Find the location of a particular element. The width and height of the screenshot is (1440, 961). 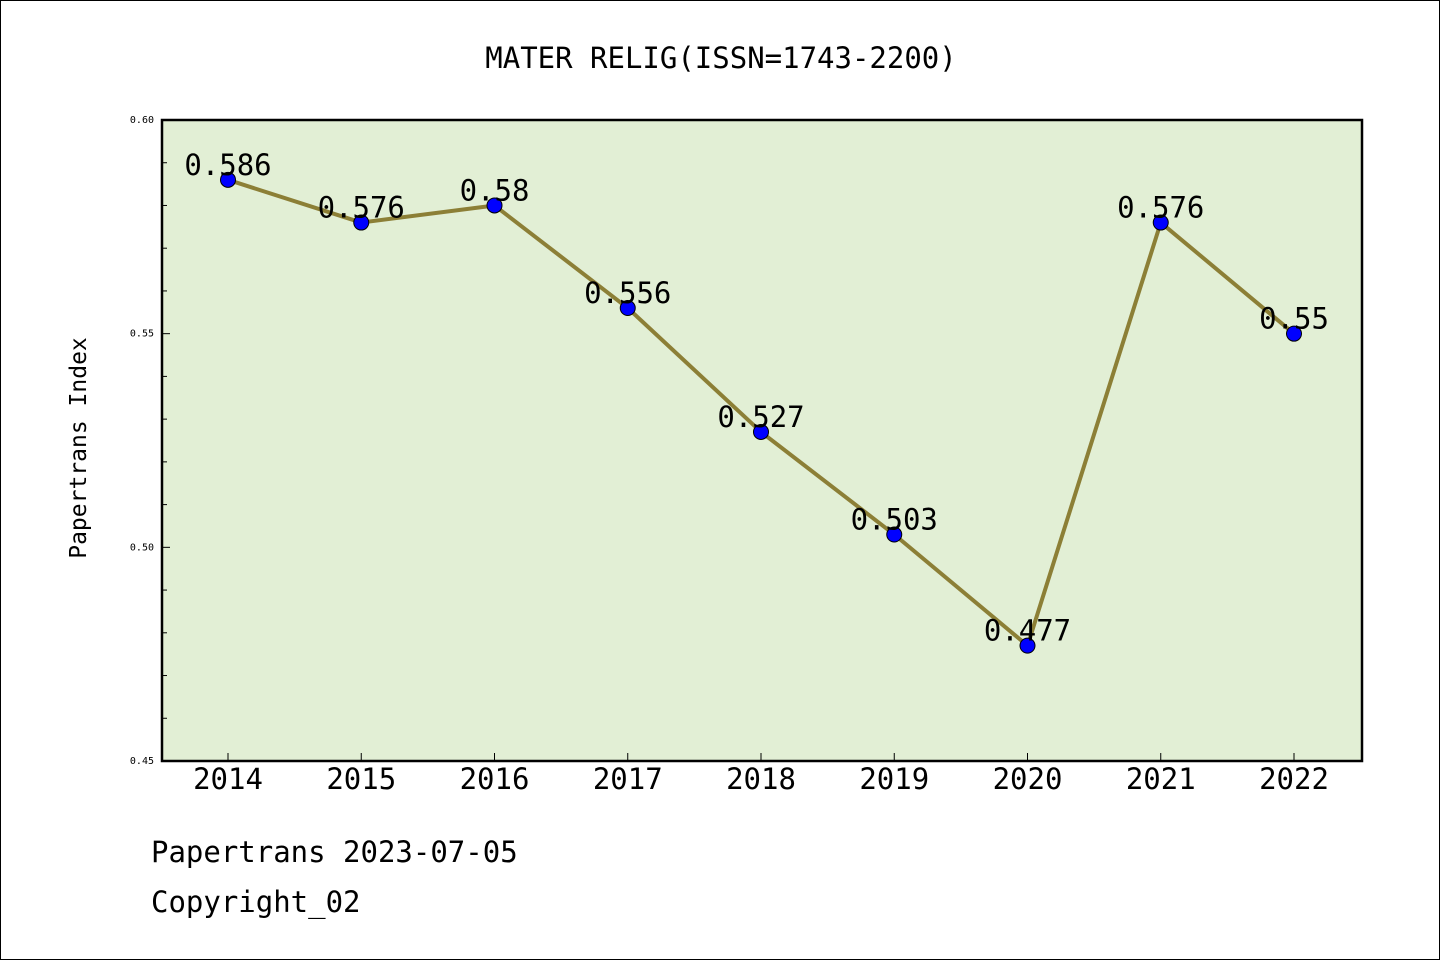

x-tick-label: 2016 is located at coordinates (495, 779).